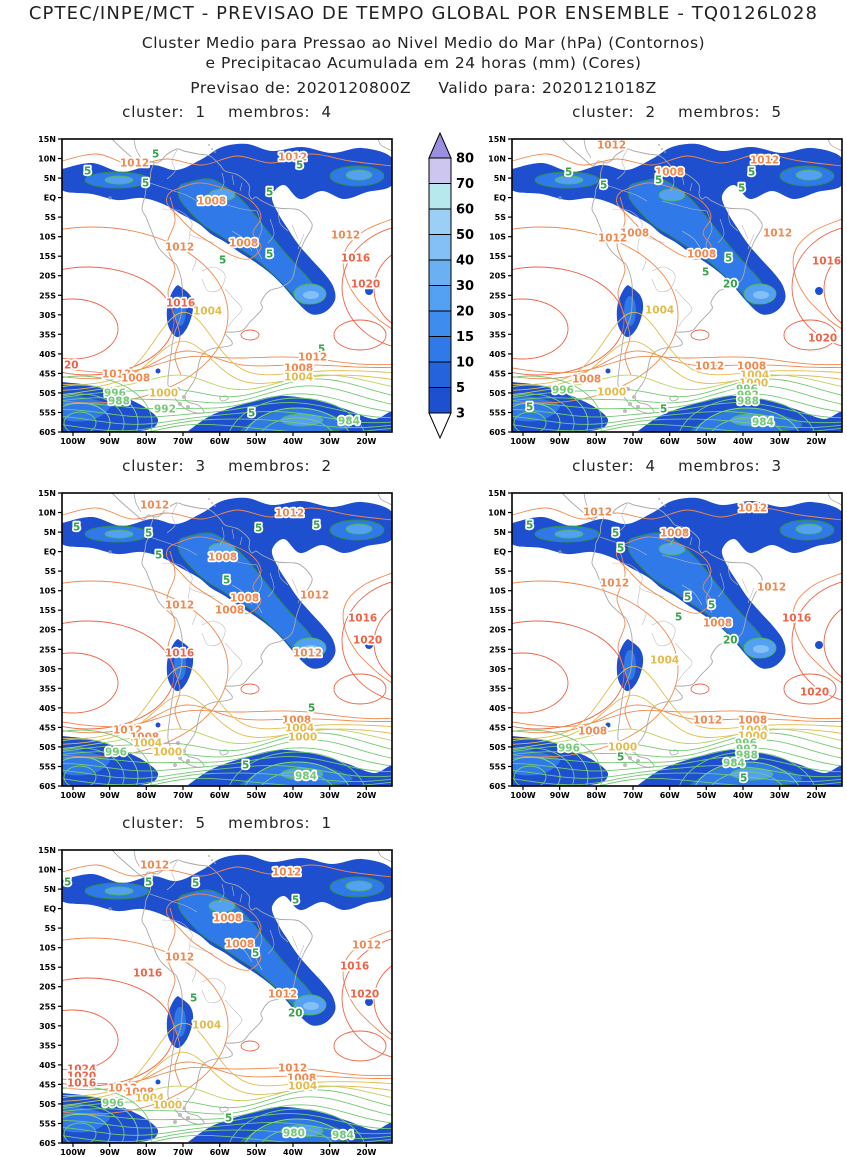 Image resolution: width=847 pixels, height=1157 pixels. I want to click on lat-axis-label: EQ, so click(500, 198).